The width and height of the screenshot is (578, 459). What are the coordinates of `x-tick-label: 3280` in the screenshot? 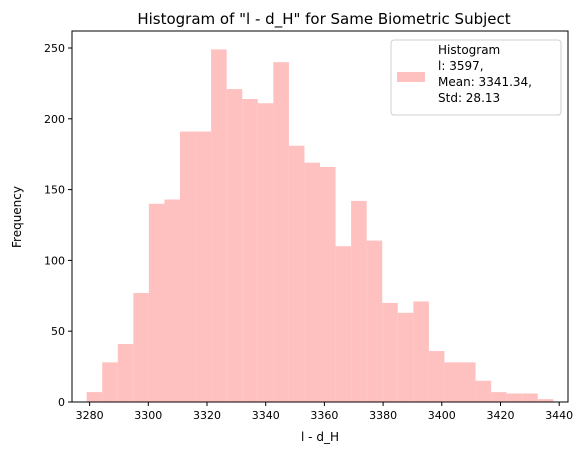 It's located at (90, 415).